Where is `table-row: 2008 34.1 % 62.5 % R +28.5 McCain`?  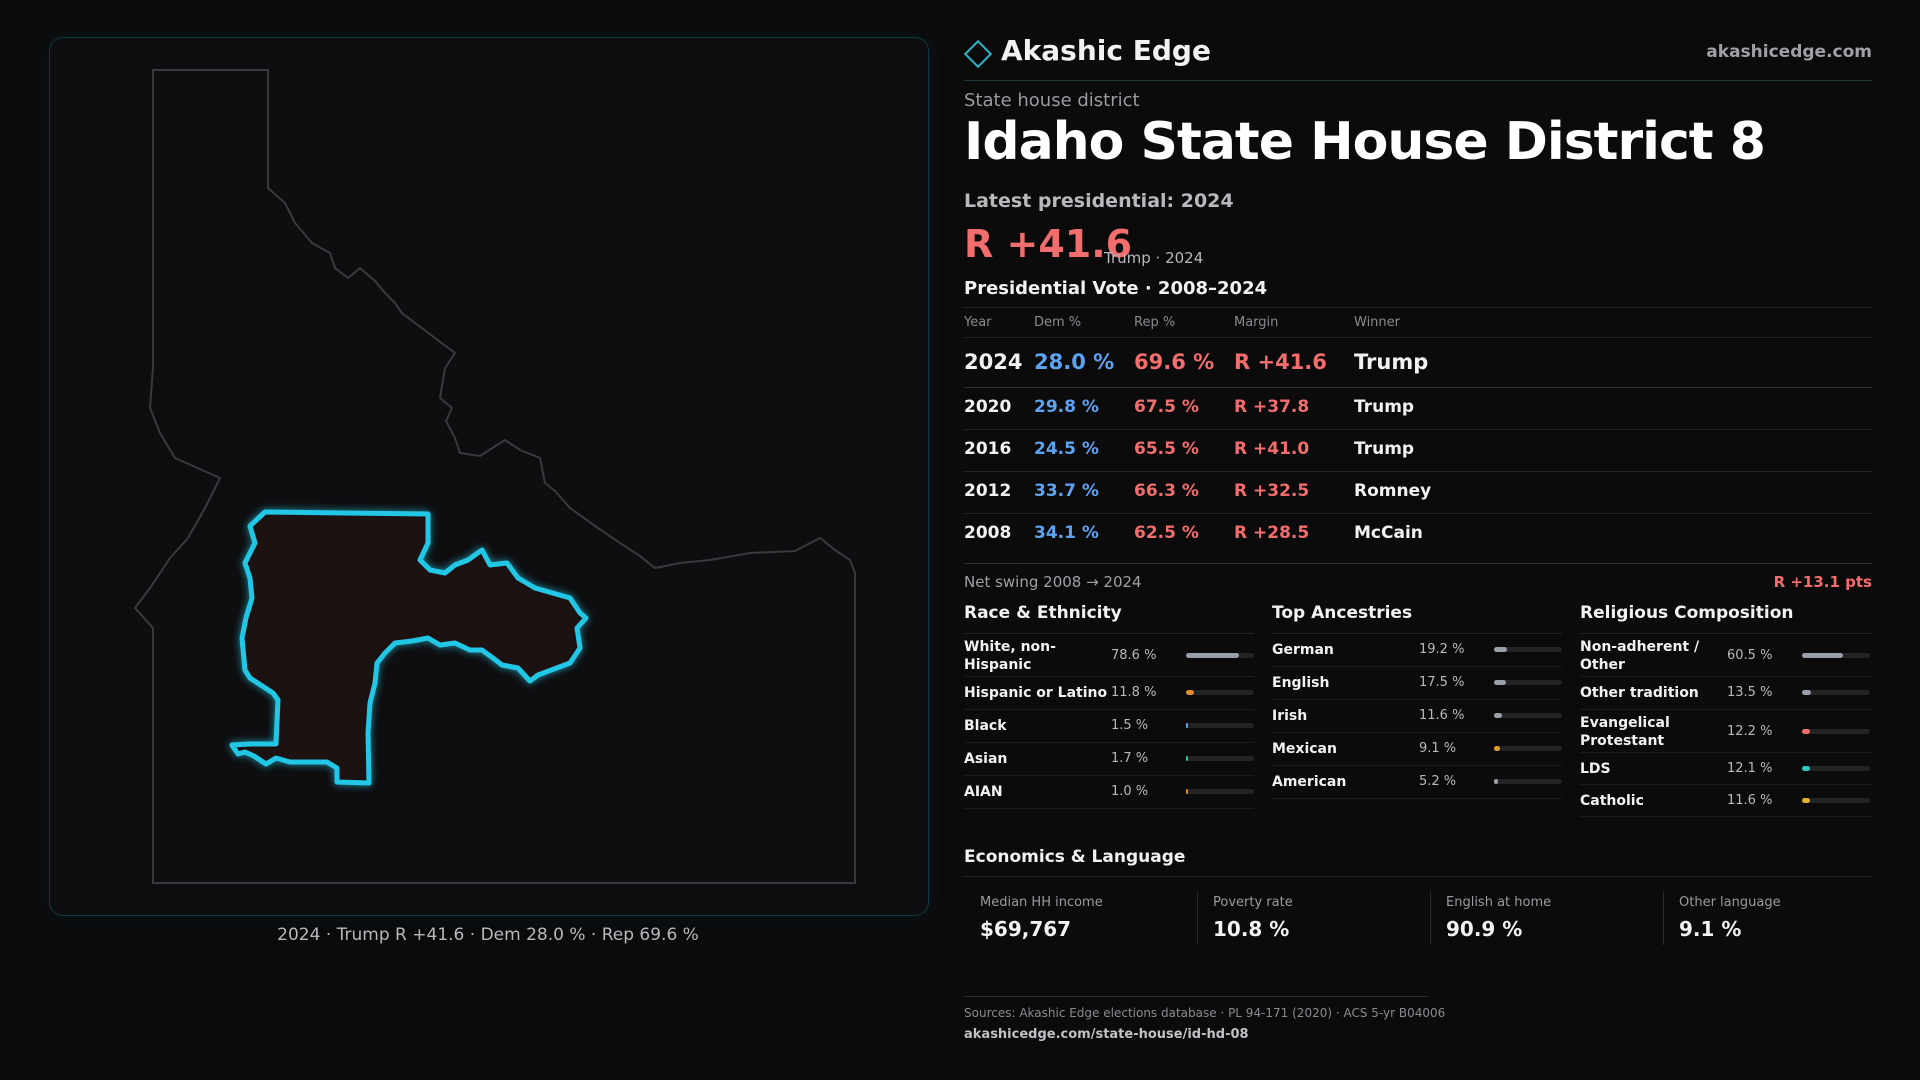
table-row: 2008 34.1 % 62.5 % R +28.5 McCain is located at coordinates (1418, 539).